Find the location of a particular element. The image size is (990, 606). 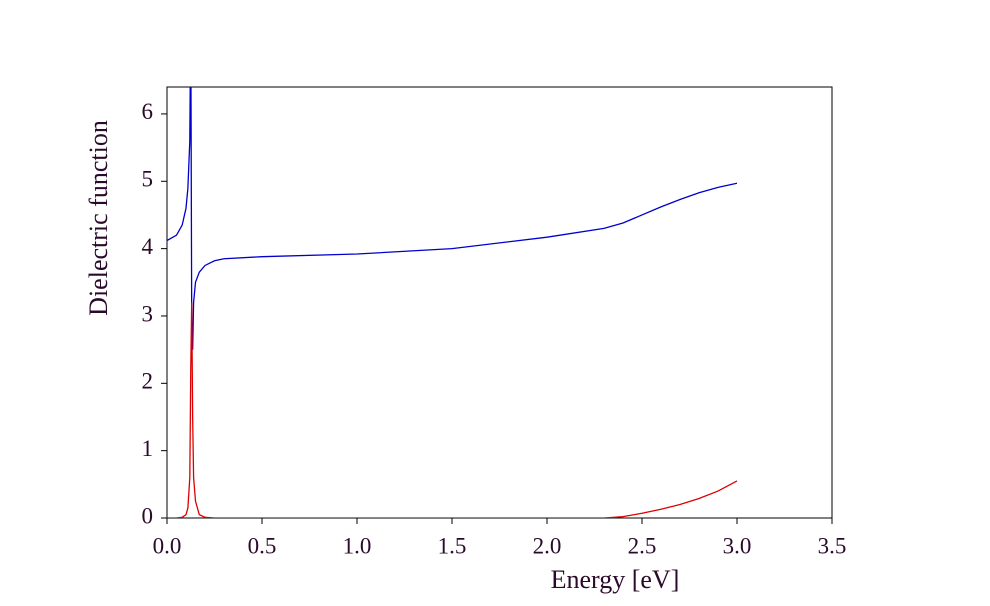

x-tick-label: 0.0 is located at coordinates (167, 545).